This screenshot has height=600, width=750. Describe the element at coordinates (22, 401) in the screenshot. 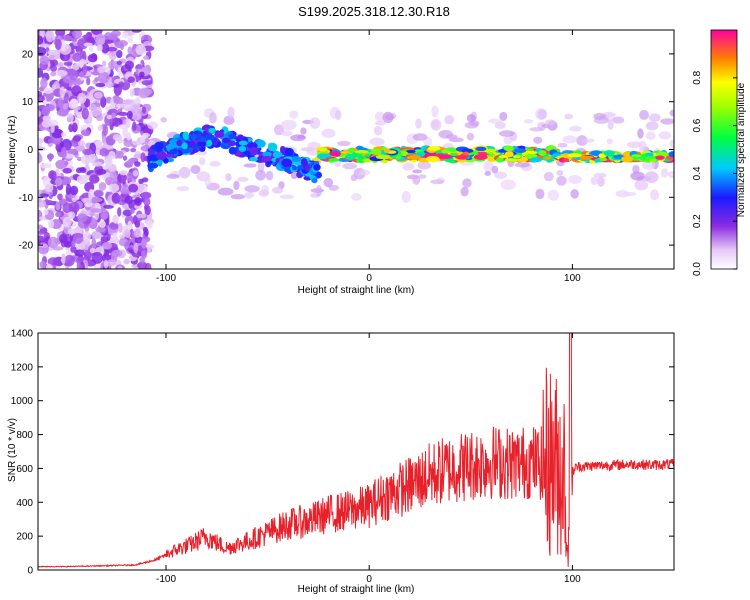

I see `y-tick-label: 1000` at that location.